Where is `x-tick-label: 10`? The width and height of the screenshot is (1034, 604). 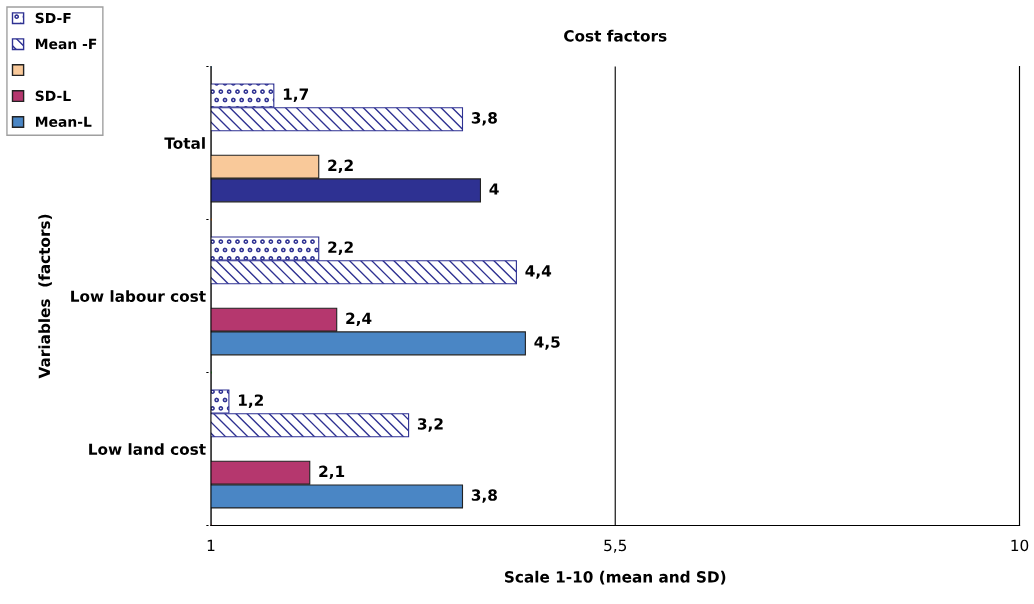
x-tick-label: 10 is located at coordinates (1020, 545).